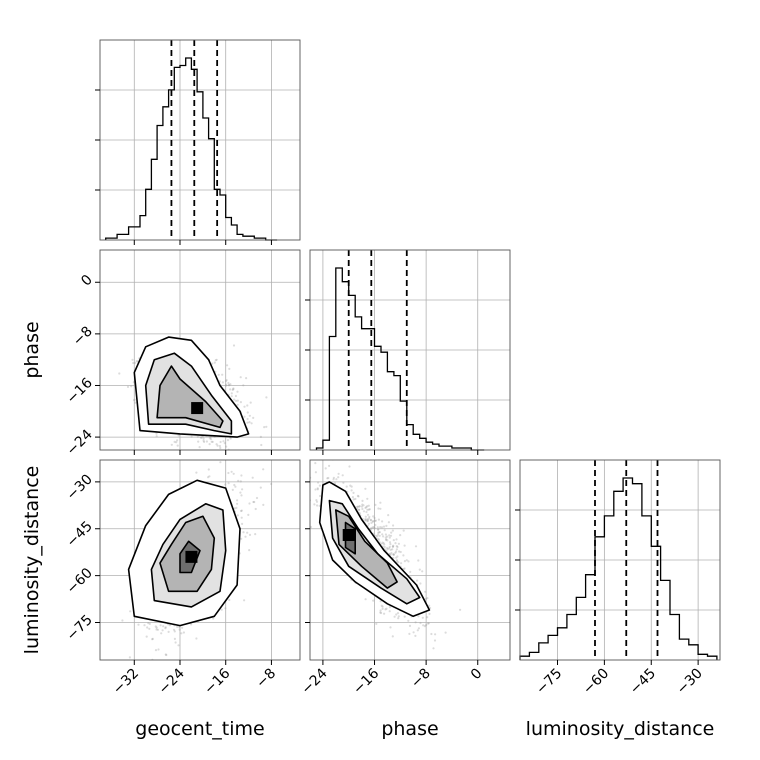 The height and width of the screenshot is (760, 760). What do you see at coordinates (618, 560) in the screenshot?
I see `hist-panel-luminosity-distance-data` at bounding box center [618, 560].